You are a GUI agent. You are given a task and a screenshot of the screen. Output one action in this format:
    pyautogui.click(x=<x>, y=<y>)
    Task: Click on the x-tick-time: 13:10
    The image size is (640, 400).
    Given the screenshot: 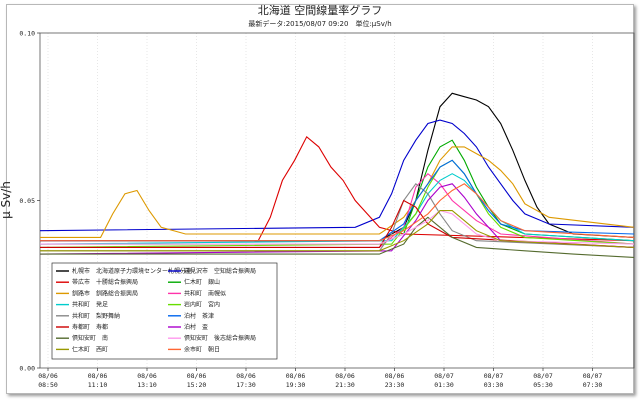 What is the action you would take?
    pyautogui.click(x=147, y=385)
    